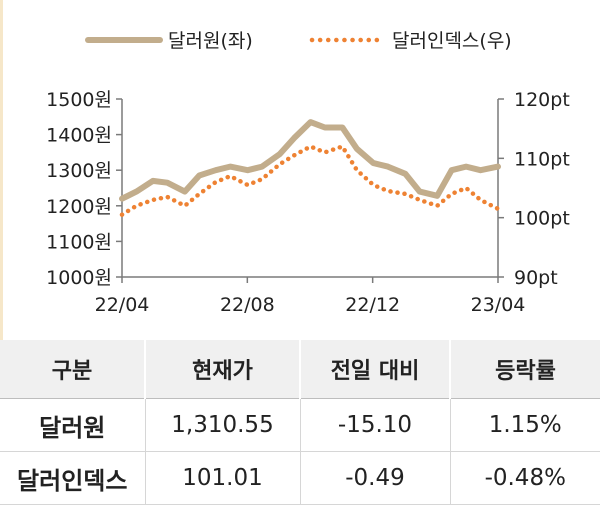 Image resolution: width=600 pixels, height=505 pixels. Describe the element at coordinates (1, 170) in the screenshot. I see `panel-accent-bar` at that location.